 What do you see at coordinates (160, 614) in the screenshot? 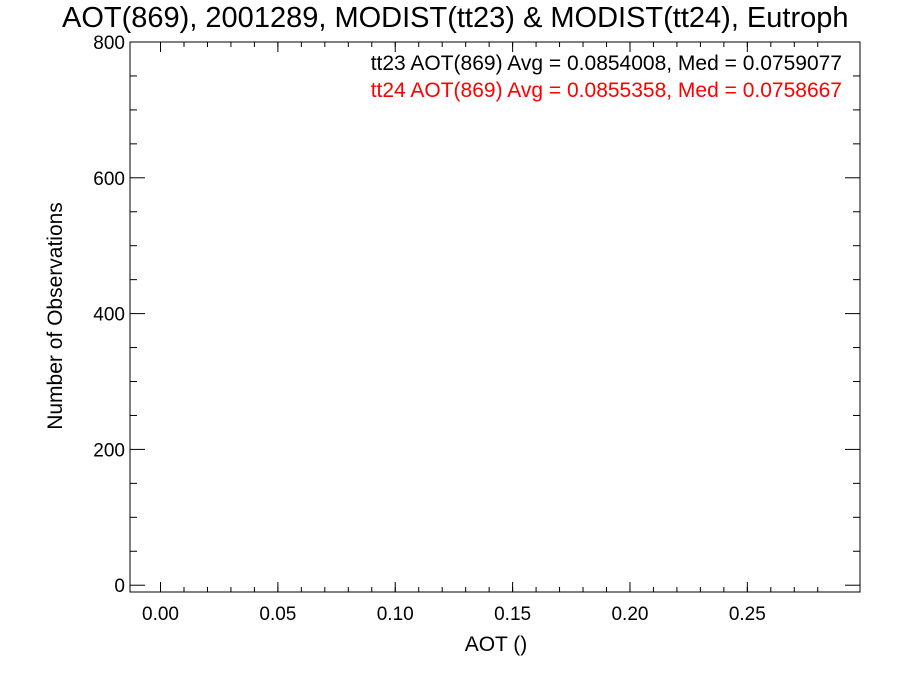
I see `x-tick-label: 0.00` at bounding box center [160, 614].